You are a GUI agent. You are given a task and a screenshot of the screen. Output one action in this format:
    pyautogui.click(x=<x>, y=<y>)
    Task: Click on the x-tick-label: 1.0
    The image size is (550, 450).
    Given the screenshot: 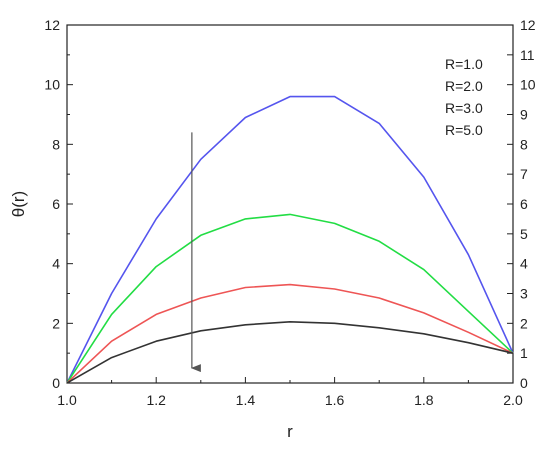 What is the action you would take?
    pyautogui.click(x=67, y=400)
    